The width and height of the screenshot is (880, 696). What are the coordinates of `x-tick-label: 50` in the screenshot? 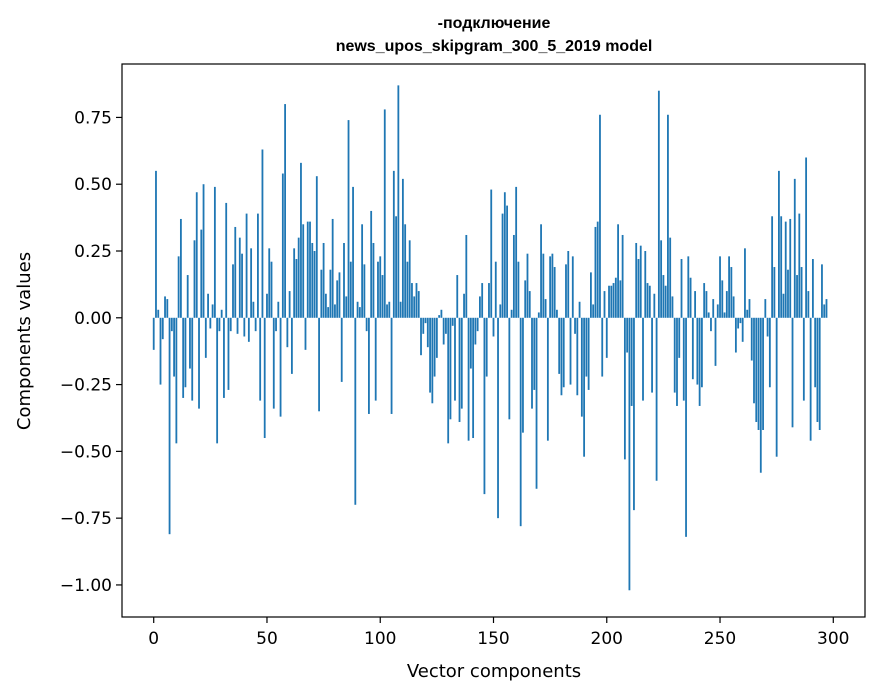 It's located at (267, 639).